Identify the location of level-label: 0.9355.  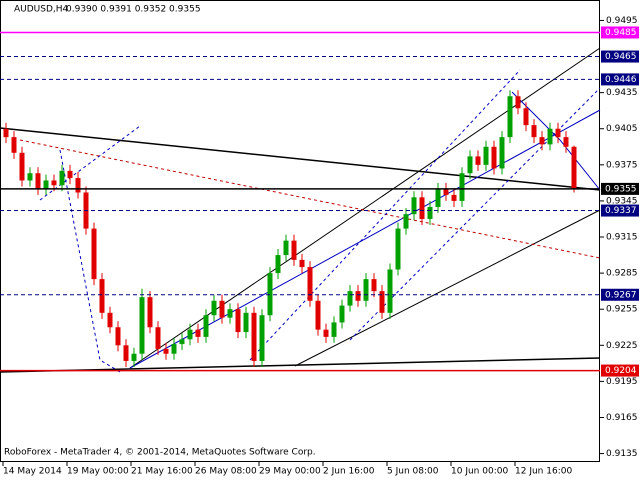
(621, 189).